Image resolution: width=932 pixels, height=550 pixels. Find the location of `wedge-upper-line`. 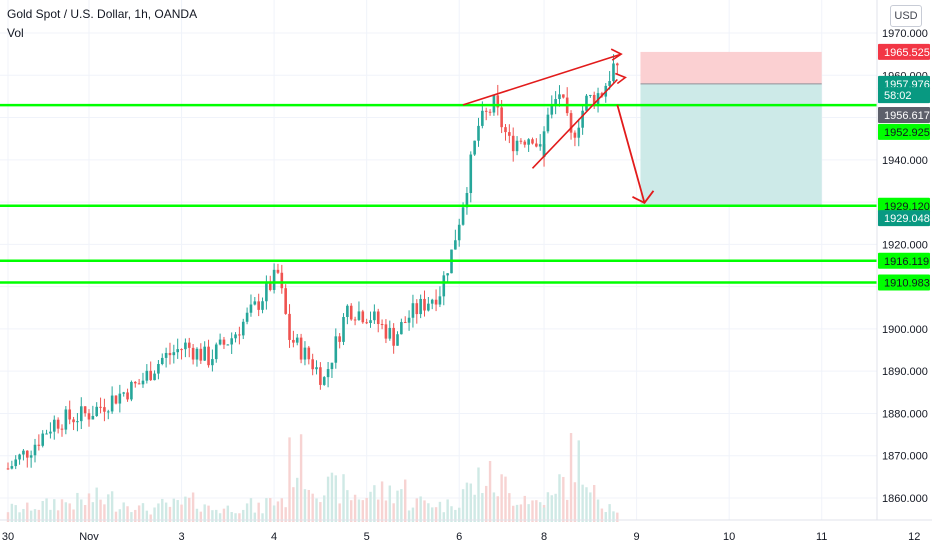

wedge-upper-line is located at coordinates (542, 79).